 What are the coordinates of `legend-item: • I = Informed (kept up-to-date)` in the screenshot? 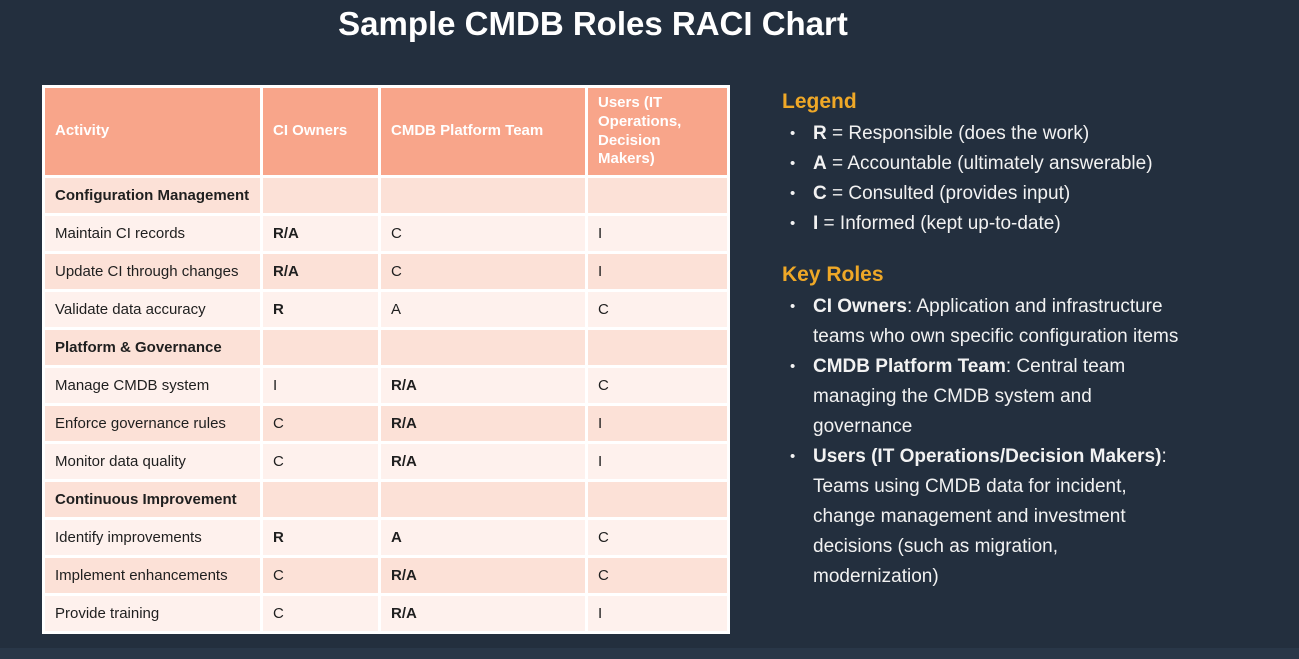 It's located at (1017, 224).